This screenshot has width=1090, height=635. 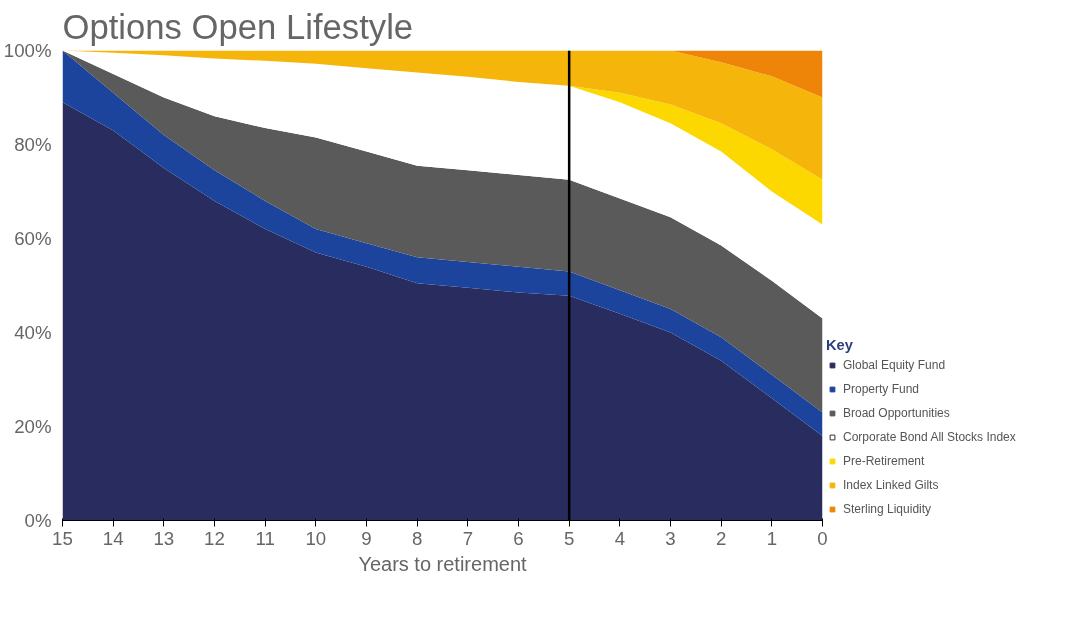 I want to click on x-tick-label: 7, so click(x=468, y=538).